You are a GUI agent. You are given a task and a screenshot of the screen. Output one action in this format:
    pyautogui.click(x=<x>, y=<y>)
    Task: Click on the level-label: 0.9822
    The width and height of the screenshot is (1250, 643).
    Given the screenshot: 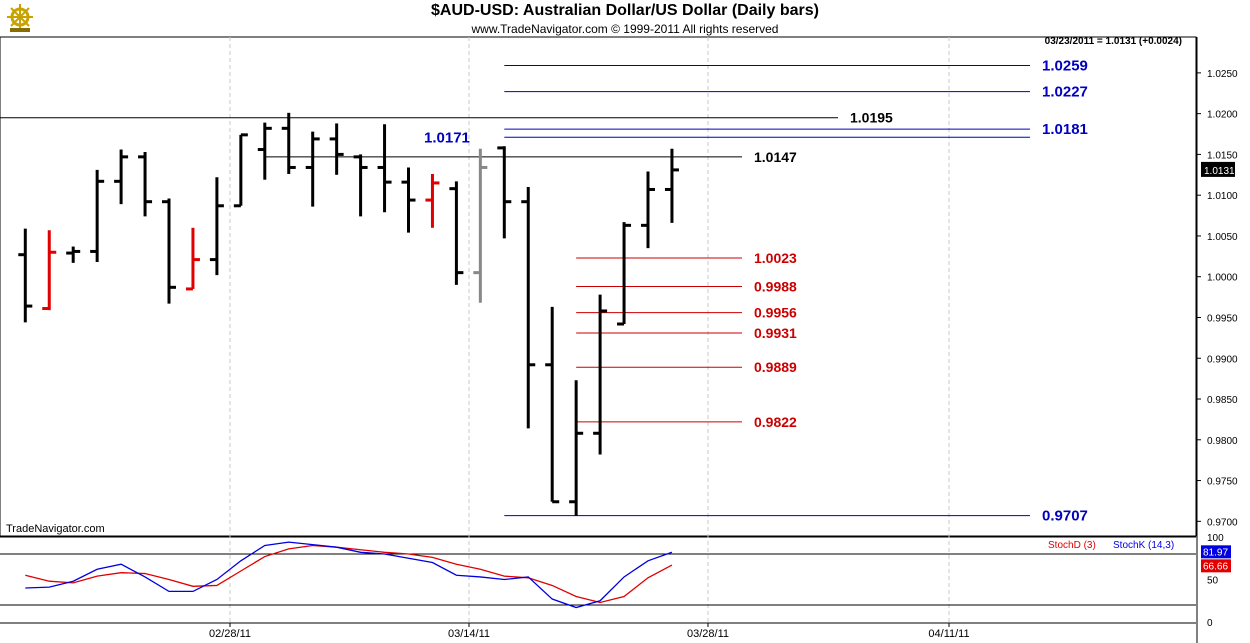 What is the action you would take?
    pyautogui.click(x=775, y=422)
    